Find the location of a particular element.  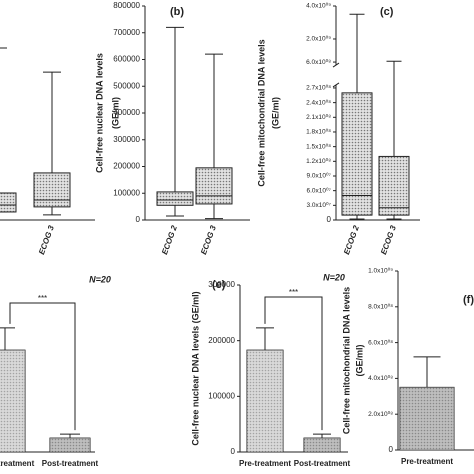

y-tick-label: 2.0x10⁰⁹ is located at coordinates (318, 39).